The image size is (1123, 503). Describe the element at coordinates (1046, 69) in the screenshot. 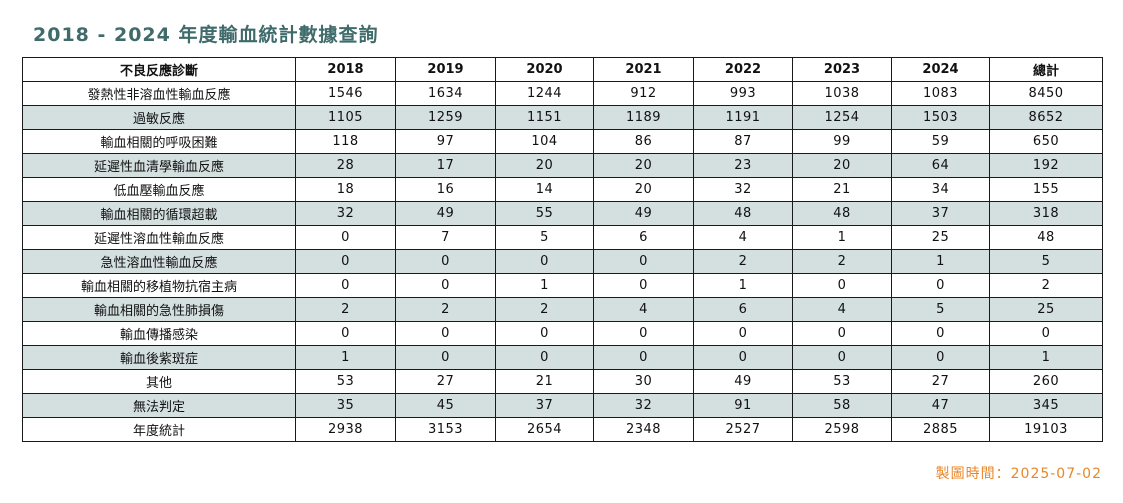

I see `header-total: 總計` at that location.